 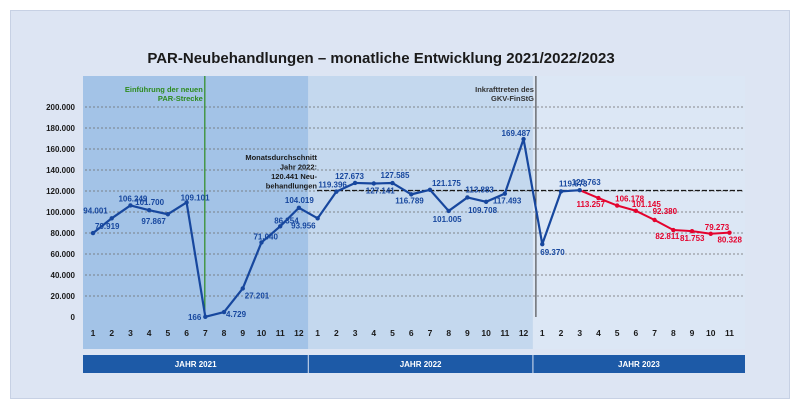 What do you see at coordinates (586, 182) in the screenshot?
I see `main-data-label: 120.763` at bounding box center [586, 182].